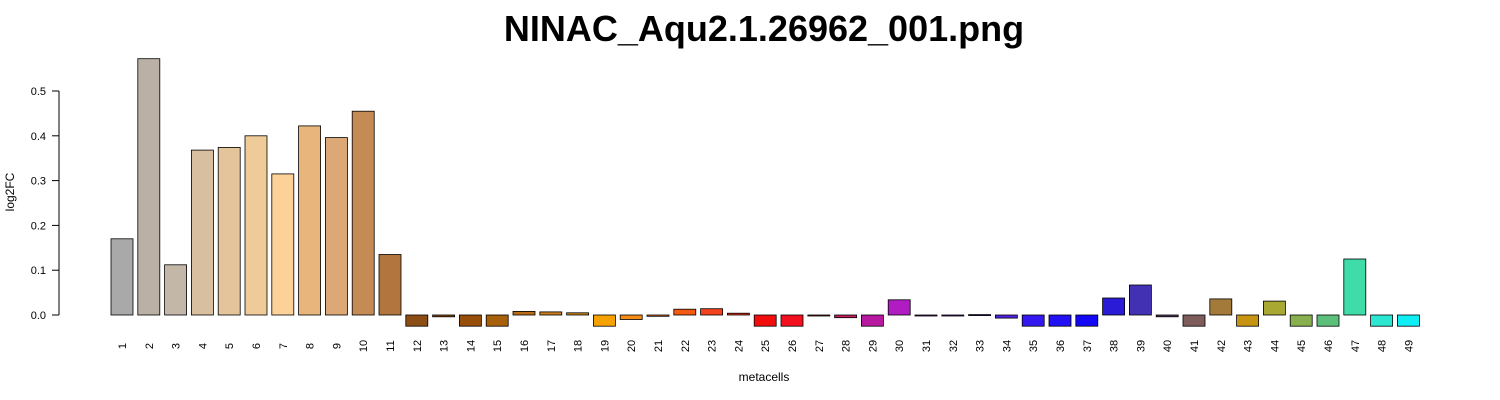 This screenshot has height=400, width=1500. What do you see at coordinates (1195, 346) in the screenshot?
I see `x-tick-label: 41` at bounding box center [1195, 346].